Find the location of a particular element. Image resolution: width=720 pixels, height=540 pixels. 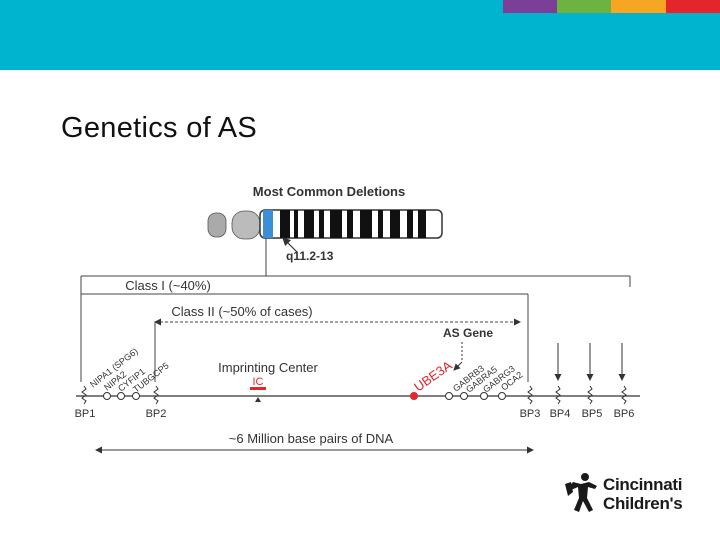

class2-label: Class II (~50% of cases) is located at coordinates (241, 311).